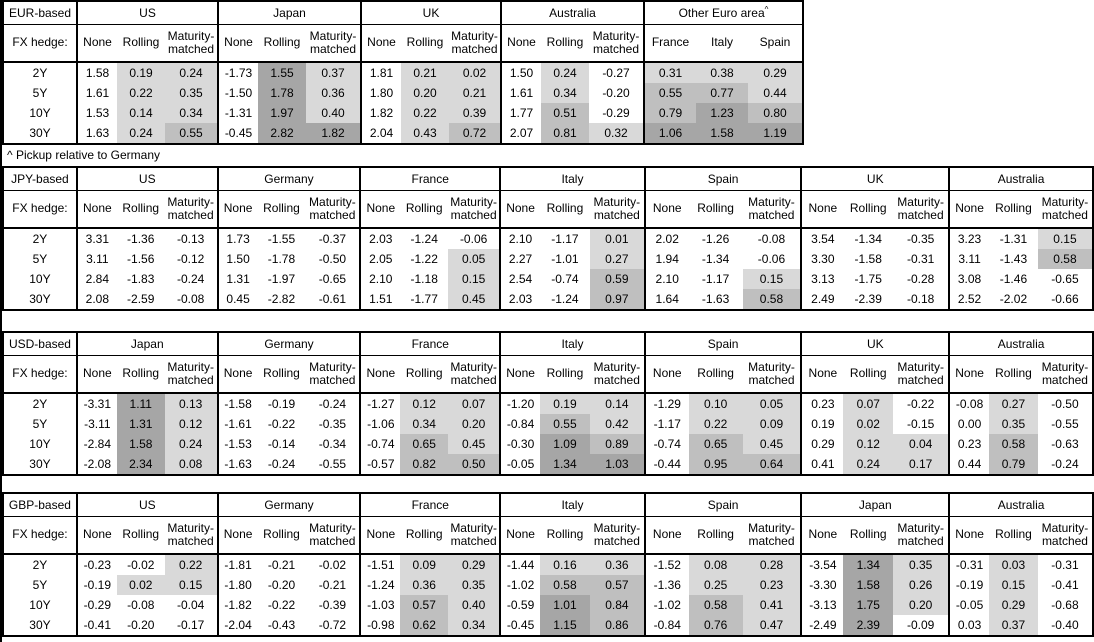 The height and width of the screenshot is (642, 1094). What do you see at coordinates (380, 464) in the screenshot?
I see `value-cell: -0.57` at bounding box center [380, 464].